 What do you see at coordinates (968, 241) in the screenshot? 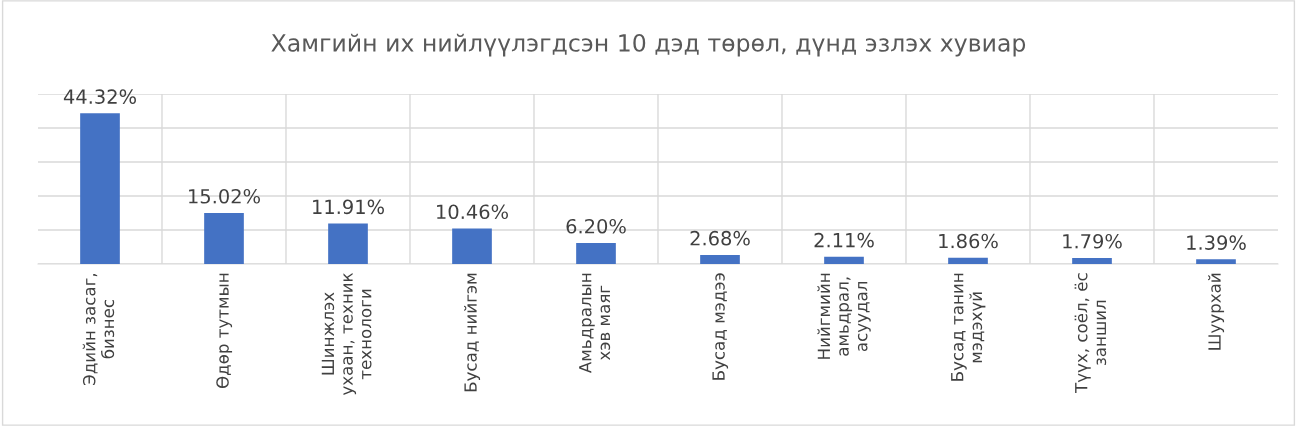
I see `data-label: 1.86%` at bounding box center [968, 241].